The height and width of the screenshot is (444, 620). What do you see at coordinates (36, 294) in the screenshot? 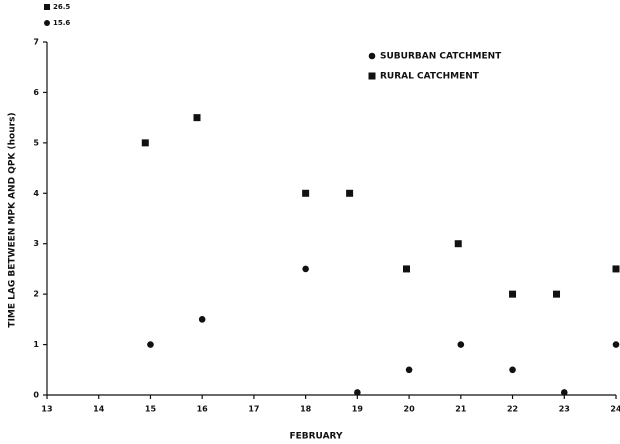
I see `y-tick-label: 2` at bounding box center [36, 294].